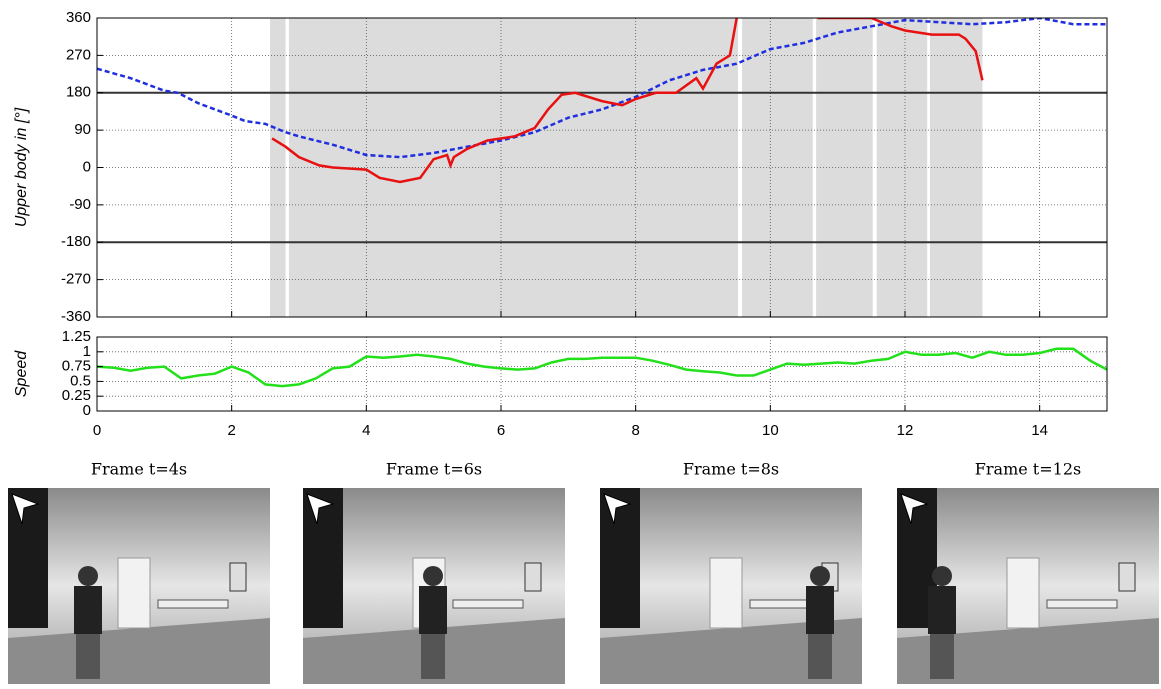  I want to click on y-tick-label: 0.25, so click(76, 395).